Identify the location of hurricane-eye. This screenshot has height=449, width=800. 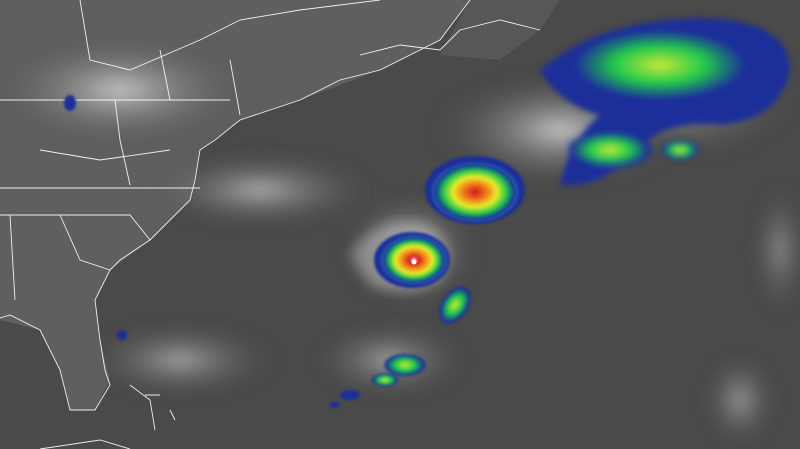
(414, 262).